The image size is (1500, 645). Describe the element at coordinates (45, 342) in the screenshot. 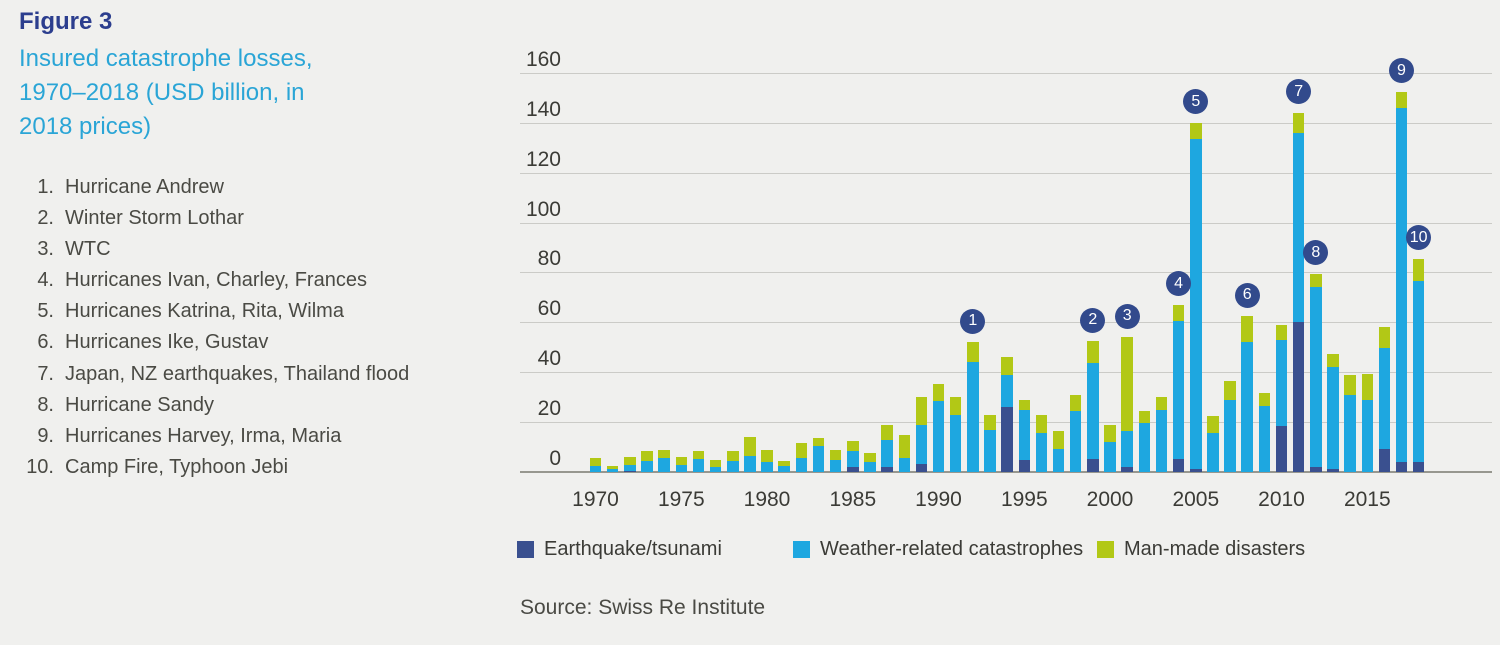

I see `event-number: 6.` at that location.